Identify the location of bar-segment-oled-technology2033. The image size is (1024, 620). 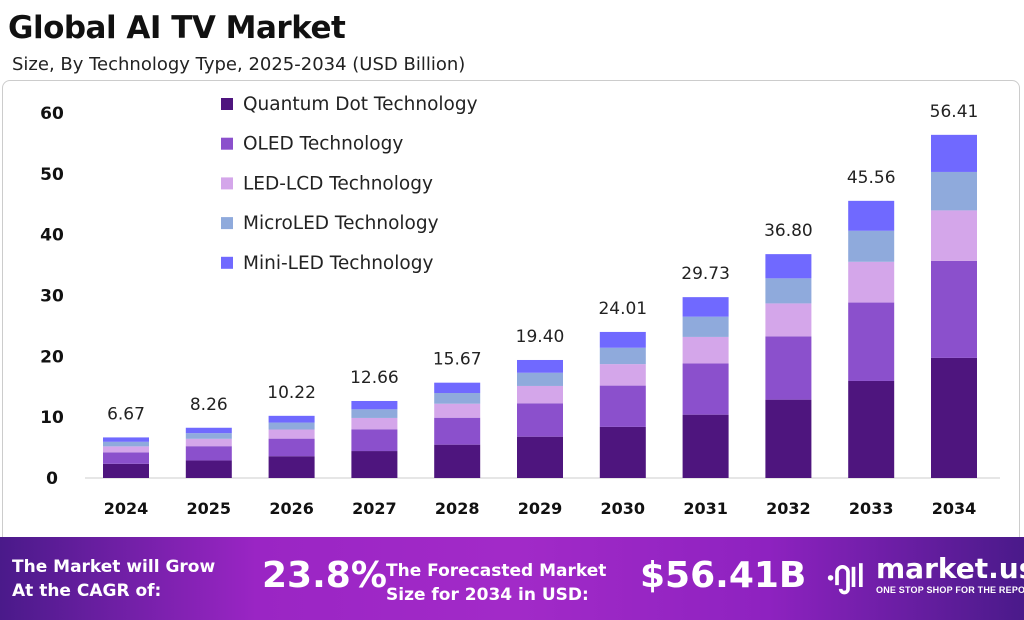
(871, 341).